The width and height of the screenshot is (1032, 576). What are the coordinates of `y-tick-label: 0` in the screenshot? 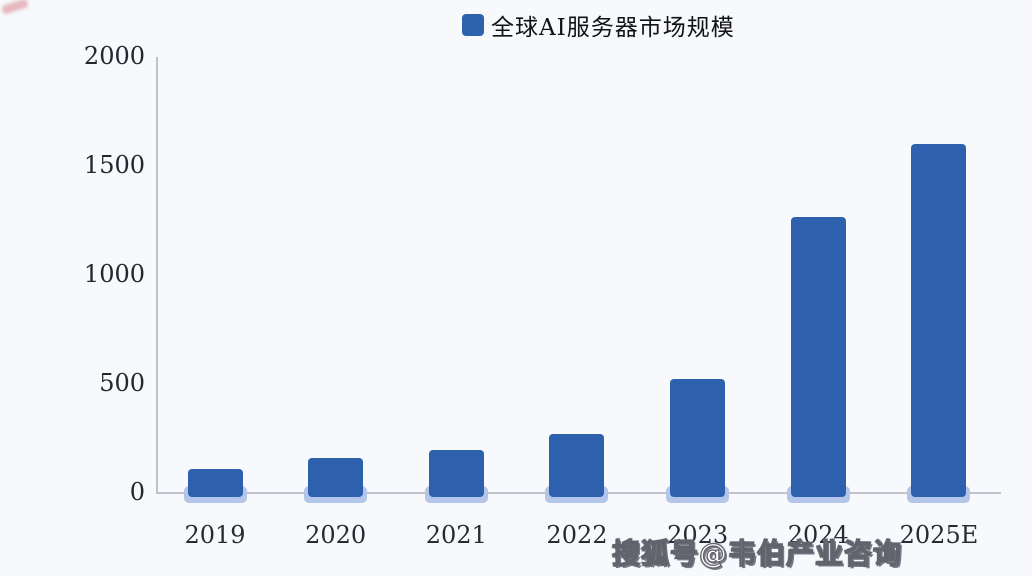 It's located at (137, 492).